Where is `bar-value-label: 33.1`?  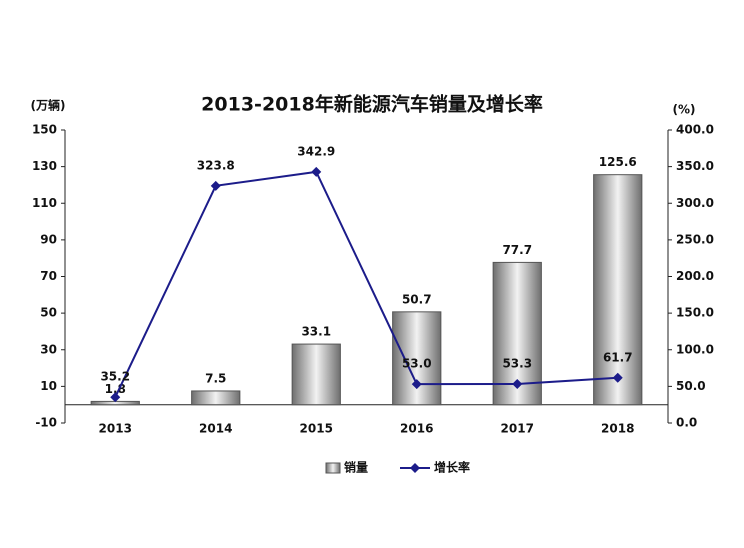 bar-value-label: 33.1 is located at coordinates (316, 332).